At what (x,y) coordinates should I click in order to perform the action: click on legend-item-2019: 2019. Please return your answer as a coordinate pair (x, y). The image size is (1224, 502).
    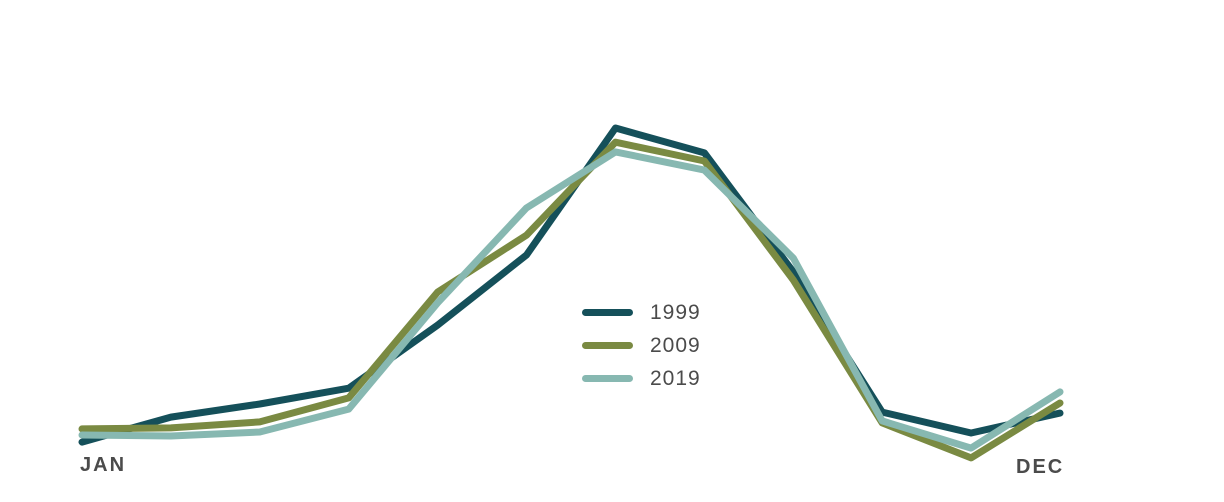
    Looking at the image, I should click on (641, 378).